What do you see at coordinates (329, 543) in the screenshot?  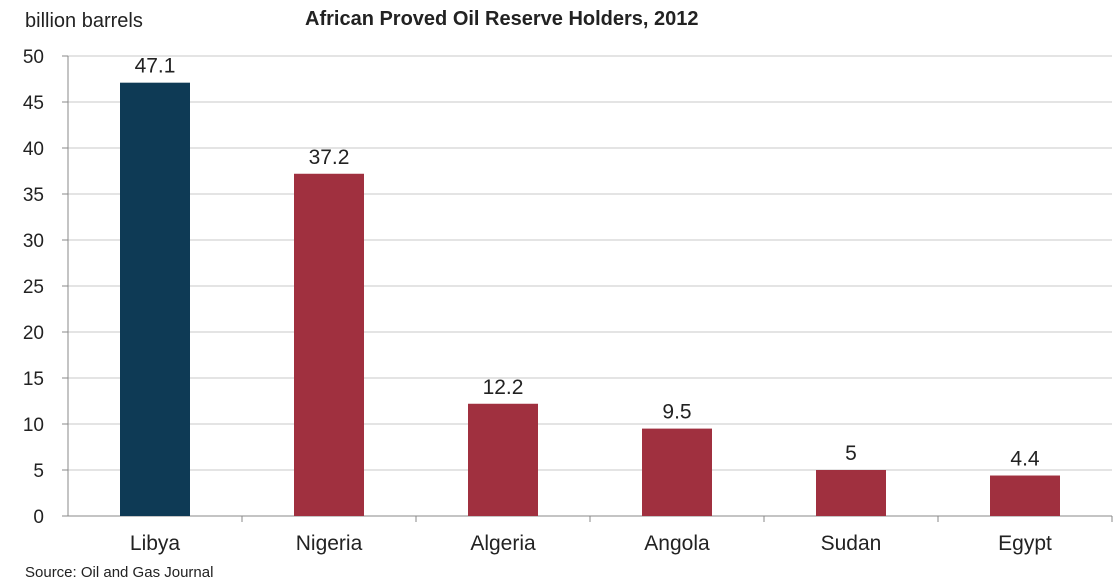 I see `x-tick-label: Nigeria` at bounding box center [329, 543].